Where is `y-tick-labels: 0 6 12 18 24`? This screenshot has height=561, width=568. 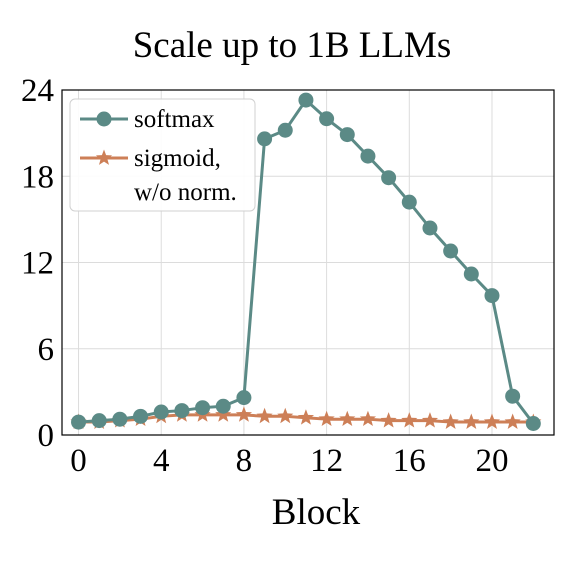
y-tick-labels: 0 6 12 18 24 is located at coordinates (37, 263).